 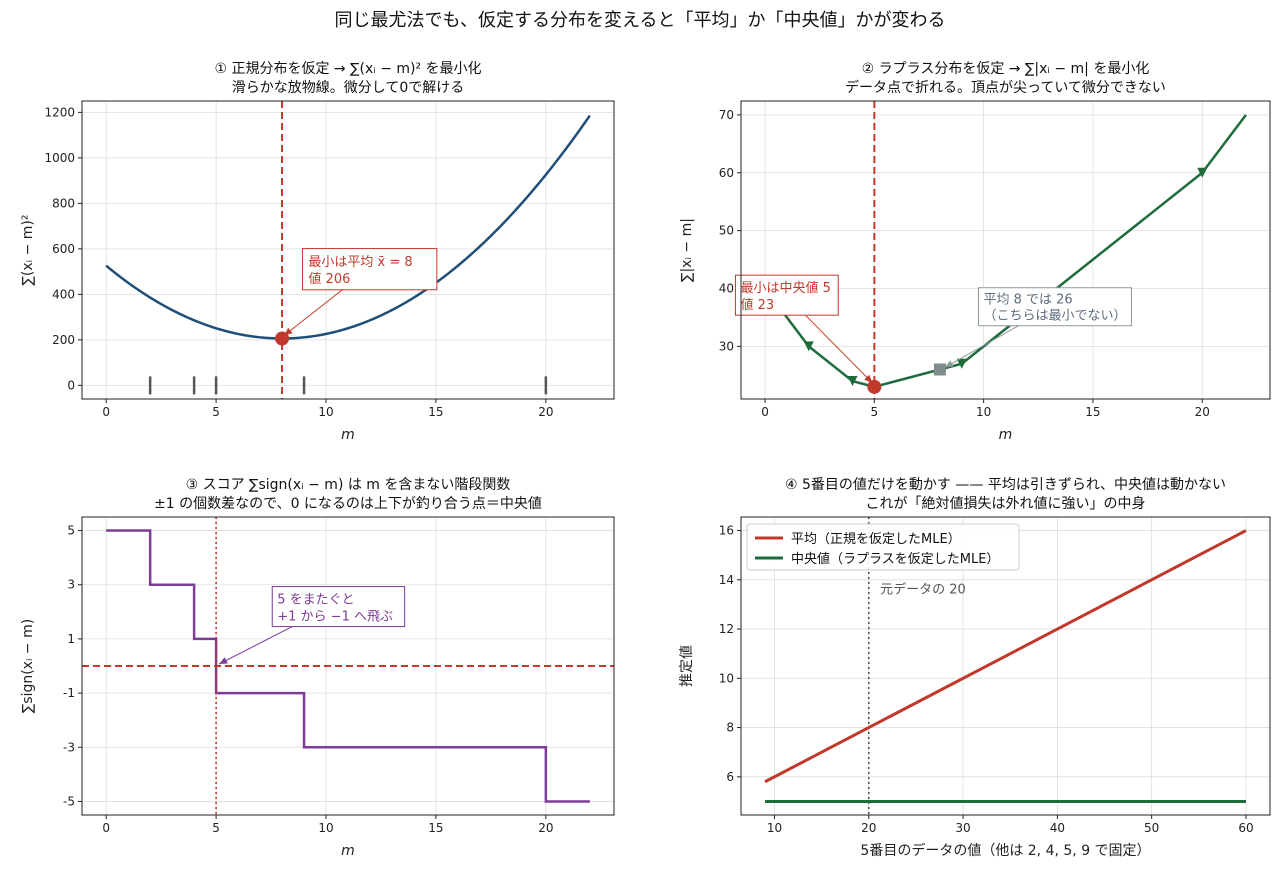 What do you see at coordinates (726, 288) in the screenshot?
I see `y-tick-label: 40` at bounding box center [726, 288].